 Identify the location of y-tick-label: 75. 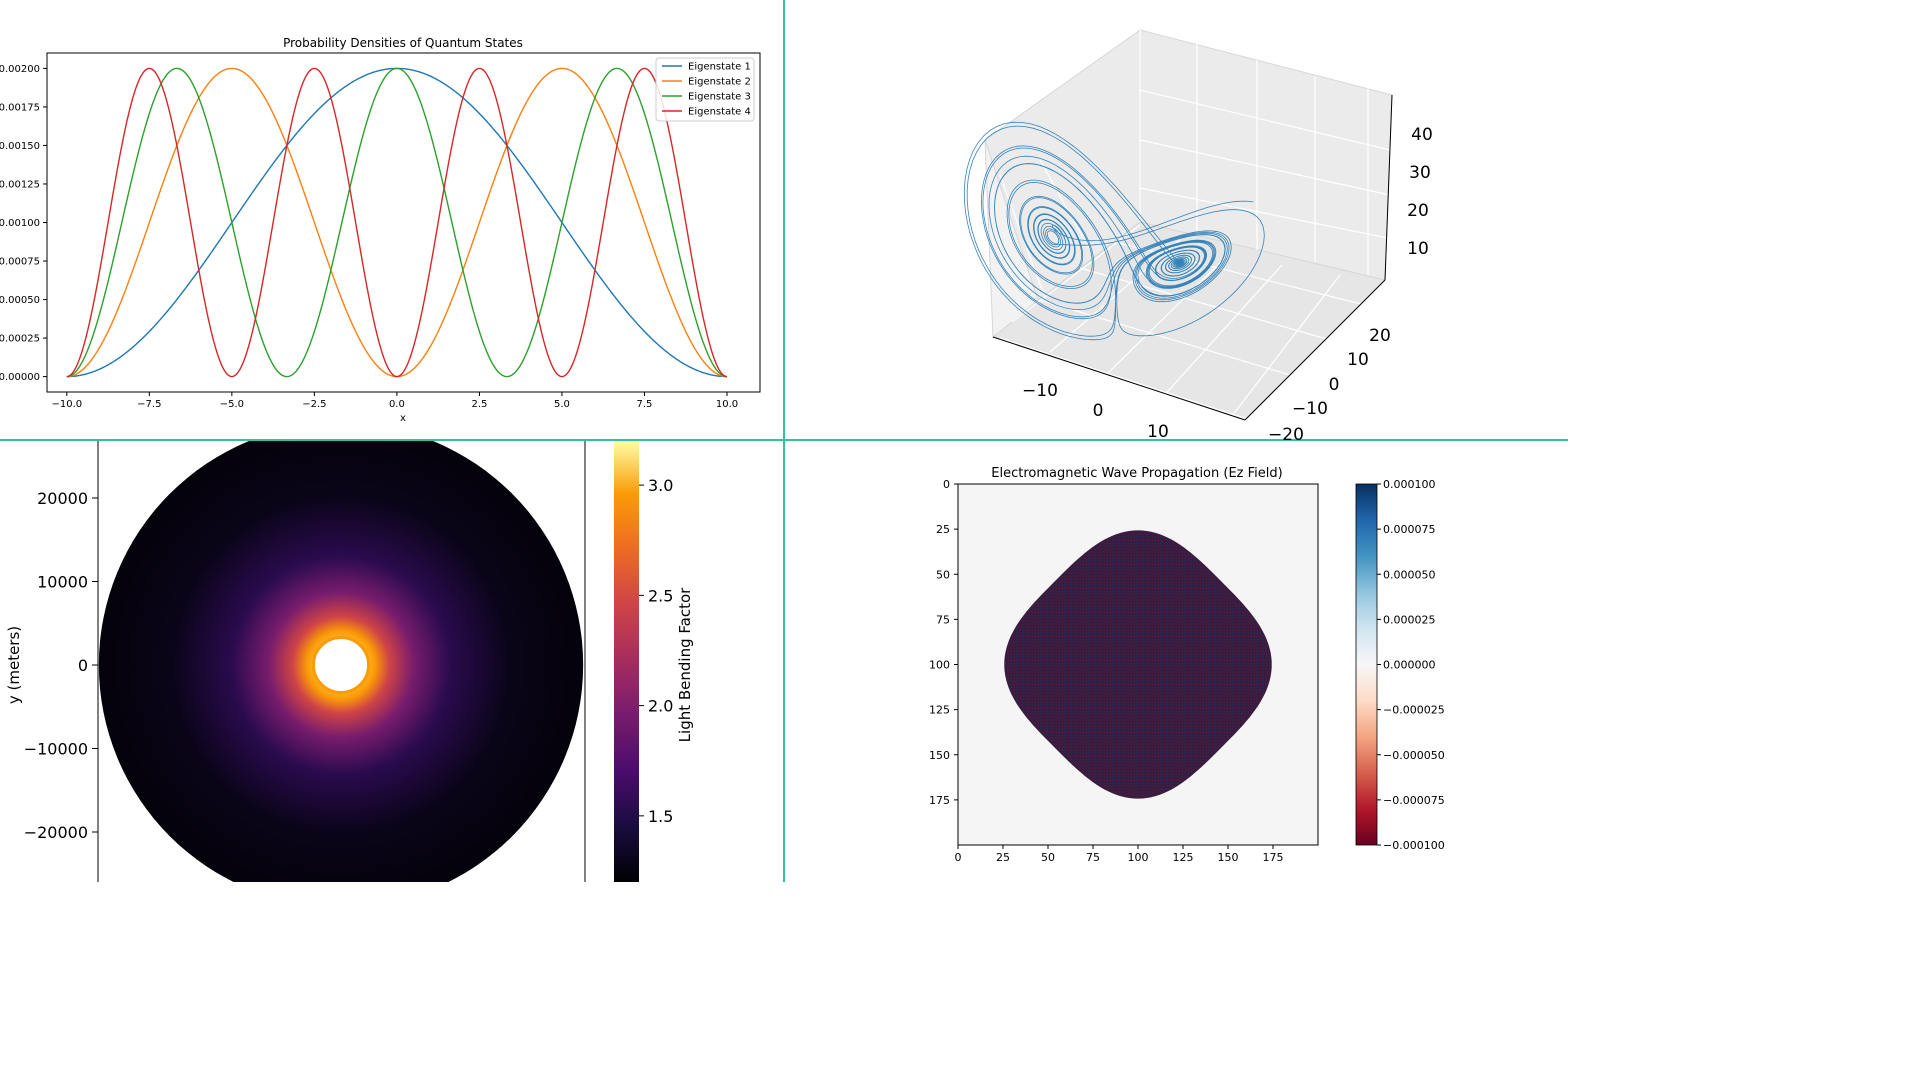
(943, 619).